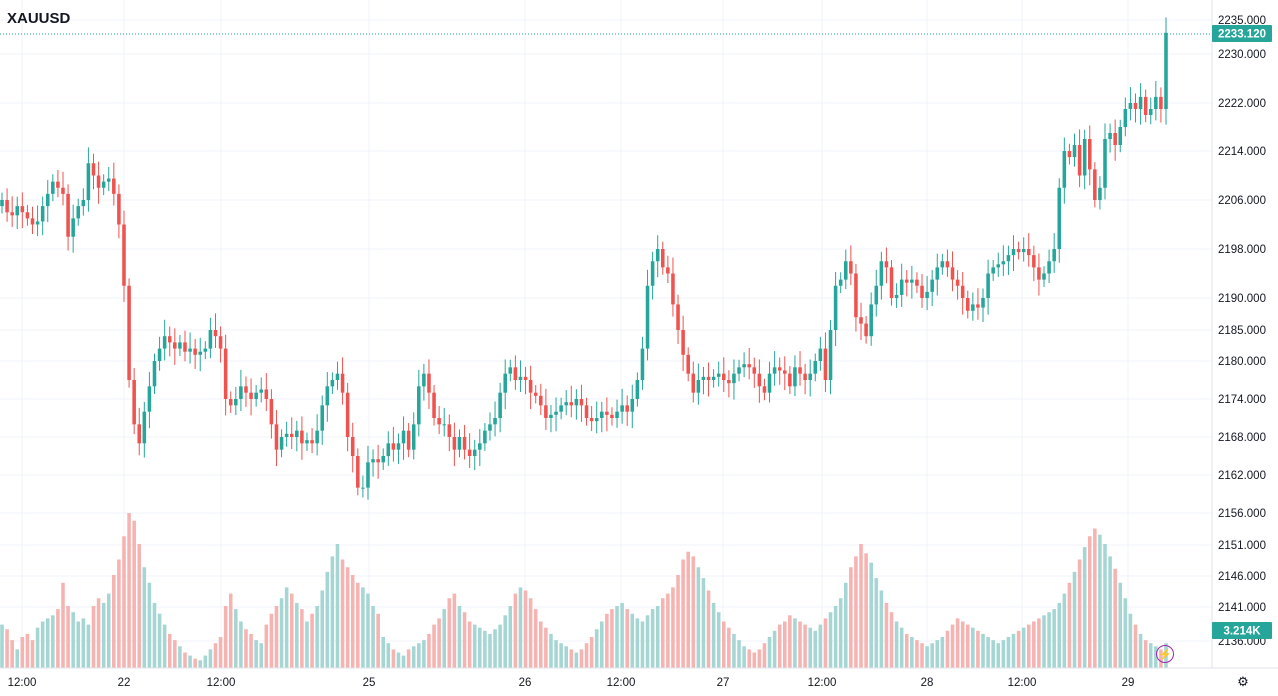 This screenshot has height=696, width=1278. What do you see at coordinates (1242, 438) in the screenshot?
I see `y-tick-label: 2168.000` at bounding box center [1242, 438].